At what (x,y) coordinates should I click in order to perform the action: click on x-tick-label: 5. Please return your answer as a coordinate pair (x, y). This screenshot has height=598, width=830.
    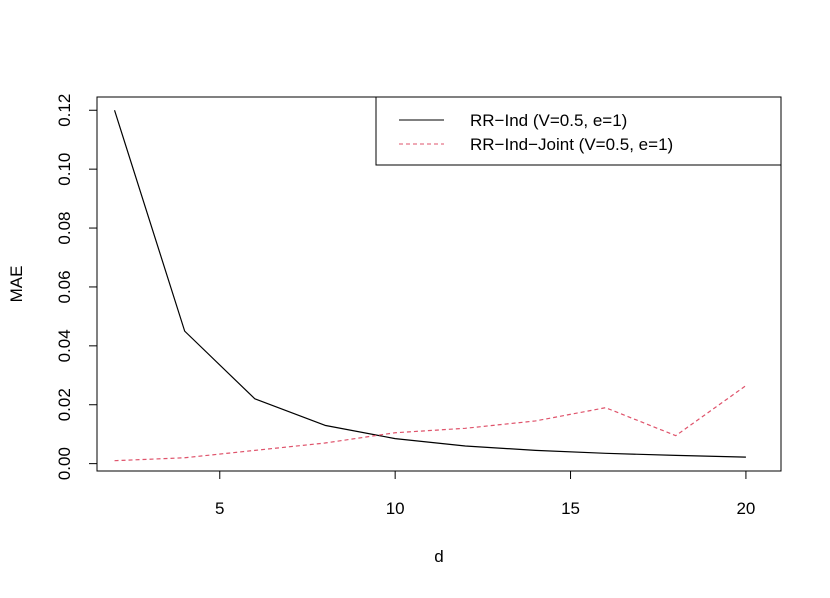
    Looking at the image, I should click on (219, 508).